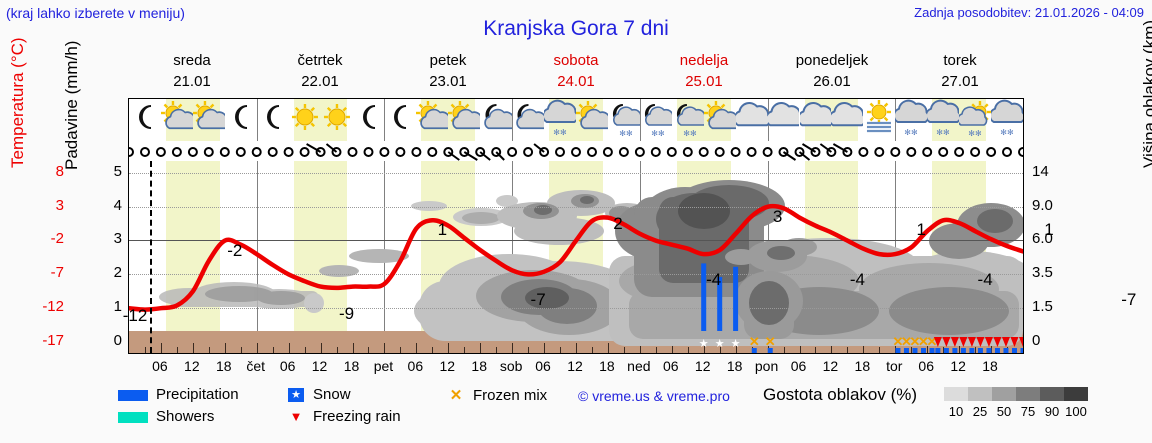 Image resolution: width=1152 pixels, height=443 pixels. I want to click on snow-marker-0: ★, so click(704, 344).